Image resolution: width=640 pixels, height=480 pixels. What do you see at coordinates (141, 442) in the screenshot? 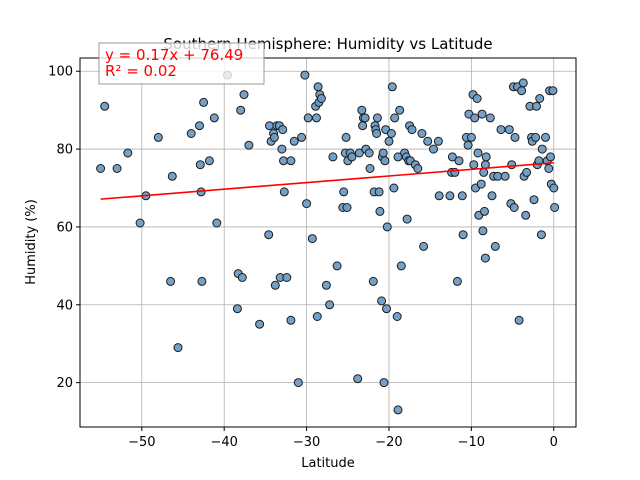
I see `x-tick-label: −50` at bounding box center [141, 442].